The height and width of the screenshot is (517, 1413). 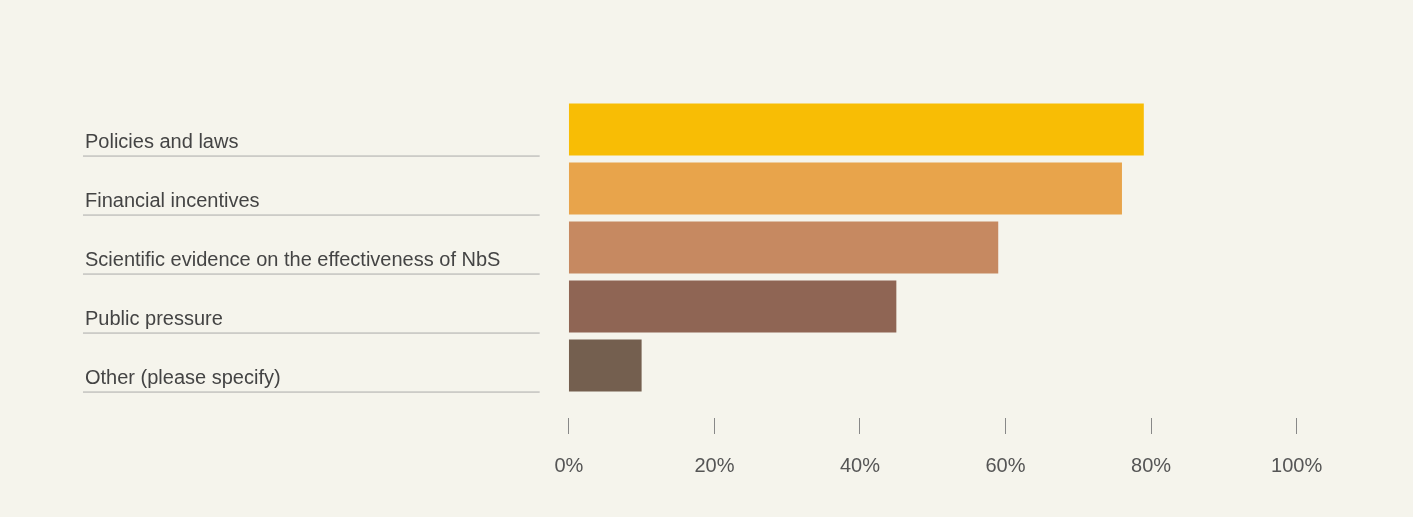 I want to click on x-tick-label: 100%, so click(x=1297, y=465).